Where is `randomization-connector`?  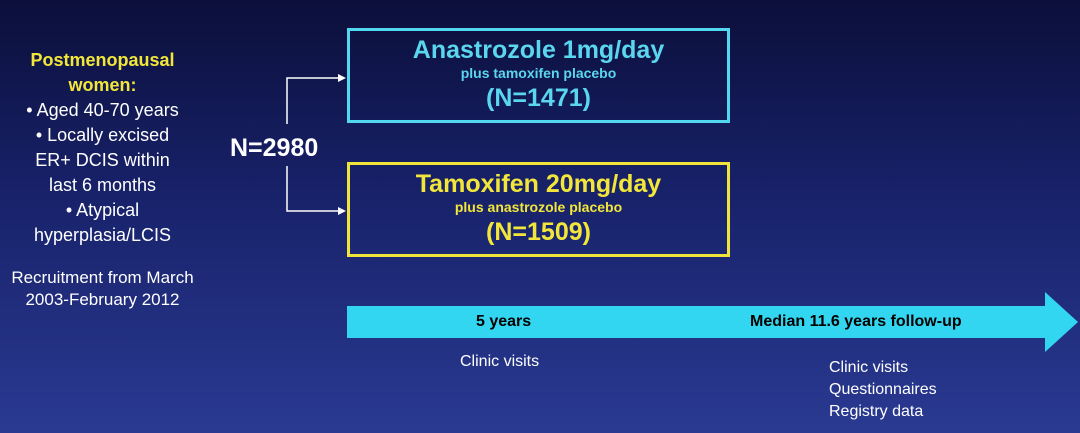
randomization-connector is located at coordinates (314, 144).